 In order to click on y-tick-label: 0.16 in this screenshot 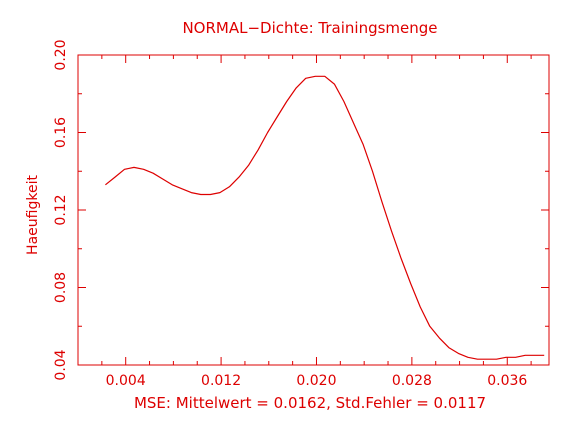, I will do `click(61, 132)`.